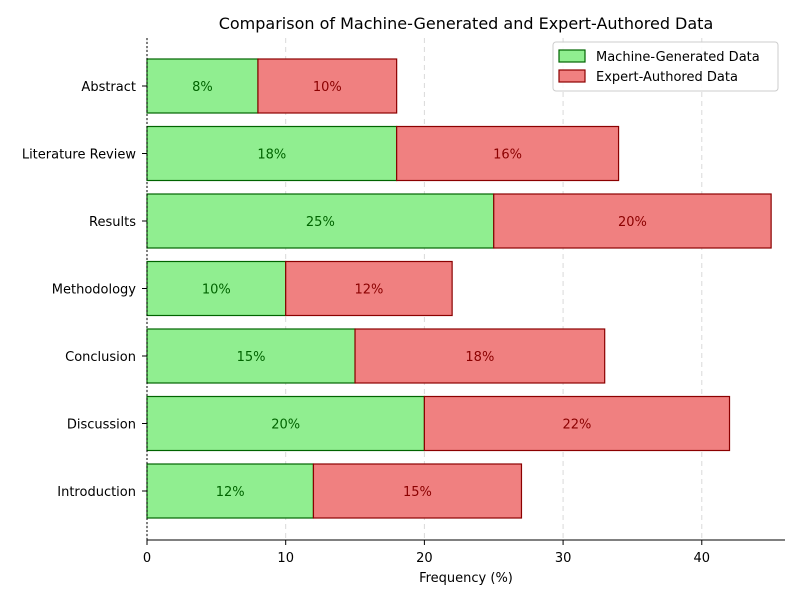 The height and width of the screenshot is (600, 800). I want to click on x-axis-label: Frequency (%), so click(466, 578).